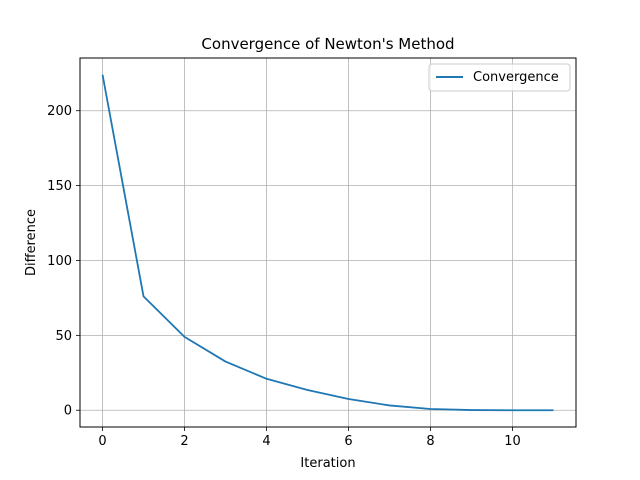  I want to click on x-tick-label: 4, so click(266, 441).